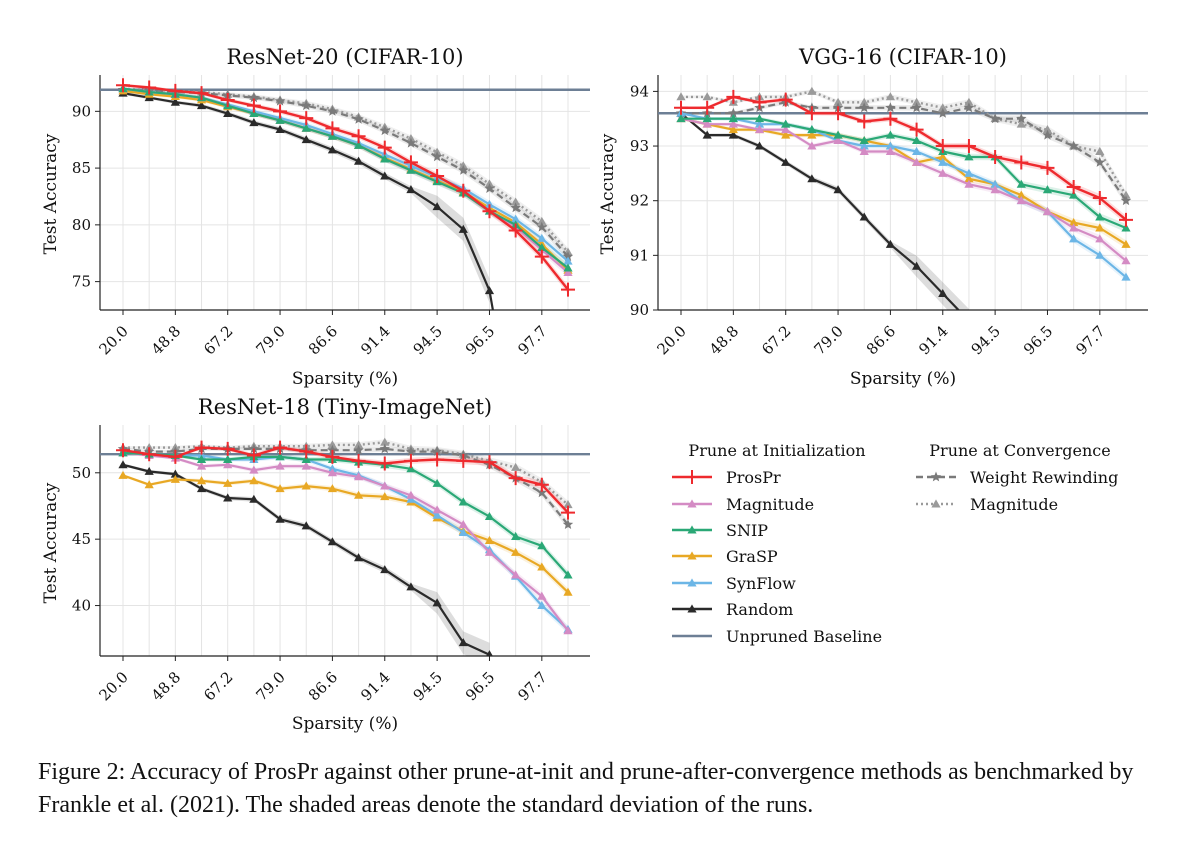 This screenshot has width=1200, height=849. What do you see at coordinates (51, 193) in the screenshot?
I see `y-axis-label: Test Accuracy` at bounding box center [51, 193].